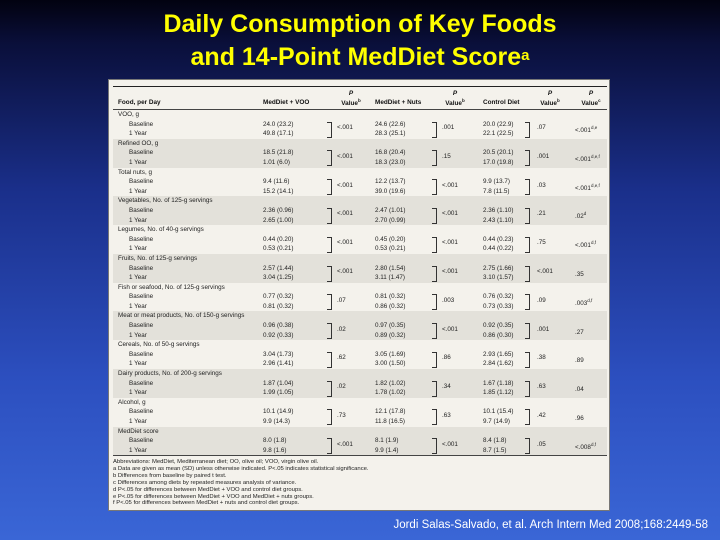  I want to click on header-p-value-2: P Valueb, so click(455, 98).